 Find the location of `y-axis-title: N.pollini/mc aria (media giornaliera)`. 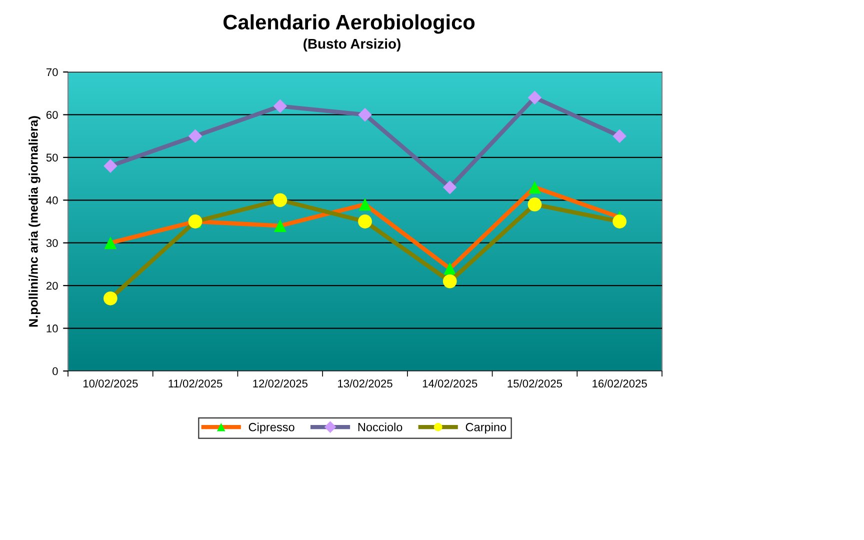

y-axis-title: N.pollini/mc aria (media giornaliera) is located at coordinates (34, 221).